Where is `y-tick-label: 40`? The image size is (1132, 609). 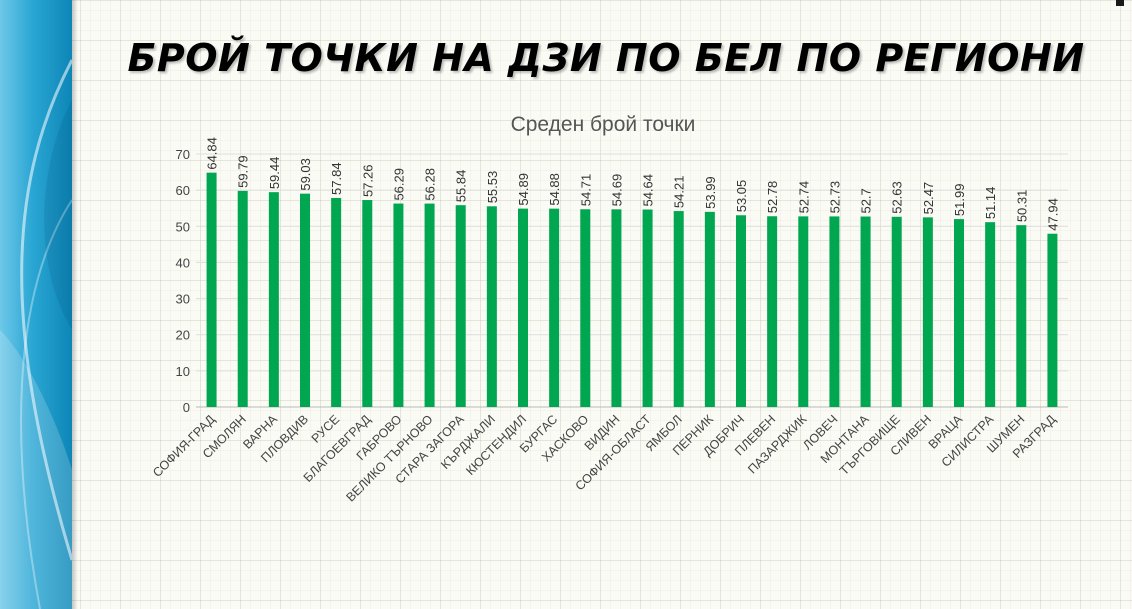 y-tick-label: 40 is located at coordinates (183, 262).